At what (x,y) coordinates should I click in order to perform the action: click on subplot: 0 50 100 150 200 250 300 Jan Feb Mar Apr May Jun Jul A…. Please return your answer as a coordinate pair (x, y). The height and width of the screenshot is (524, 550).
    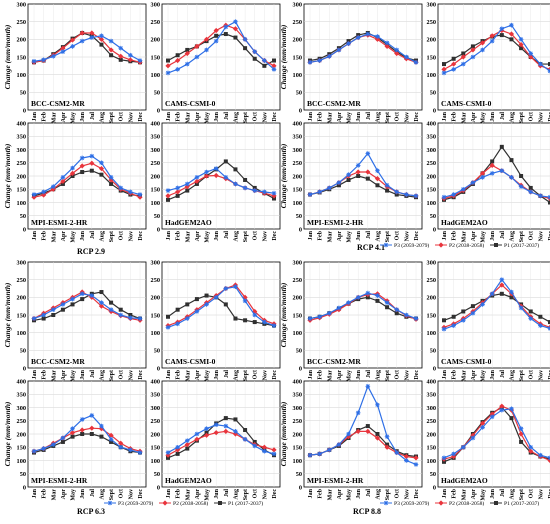
    Looking at the image, I should click on (358, 62).